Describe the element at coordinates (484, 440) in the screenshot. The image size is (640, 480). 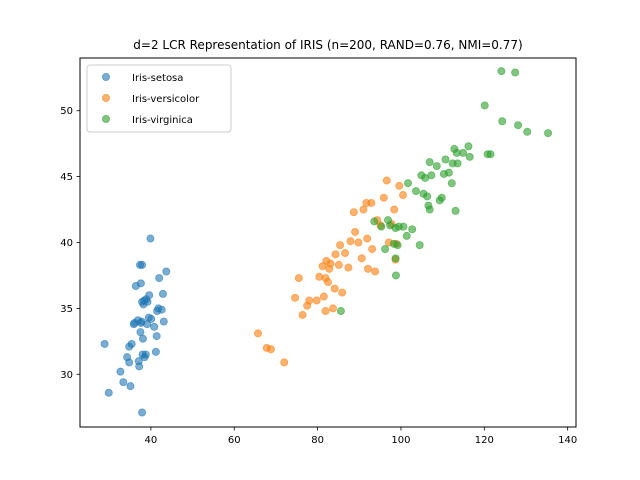
I see `x-tick-label: 120` at that location.